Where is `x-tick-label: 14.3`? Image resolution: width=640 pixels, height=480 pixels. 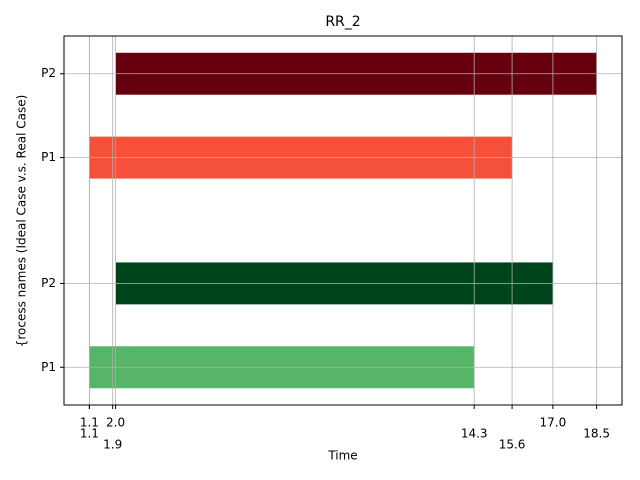 x-tick-label: 14.3 is located at coordinates (474, 434).